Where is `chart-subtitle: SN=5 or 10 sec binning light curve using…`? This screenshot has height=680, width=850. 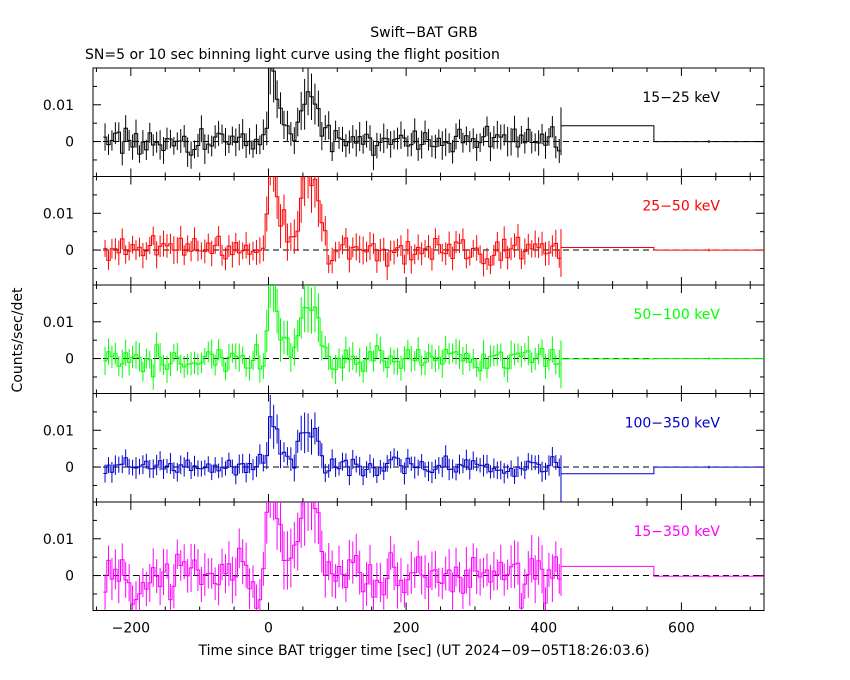 chart-subtitle: SN=5 or 10 sec binning light curve using… is located at coordinates (292, 55).